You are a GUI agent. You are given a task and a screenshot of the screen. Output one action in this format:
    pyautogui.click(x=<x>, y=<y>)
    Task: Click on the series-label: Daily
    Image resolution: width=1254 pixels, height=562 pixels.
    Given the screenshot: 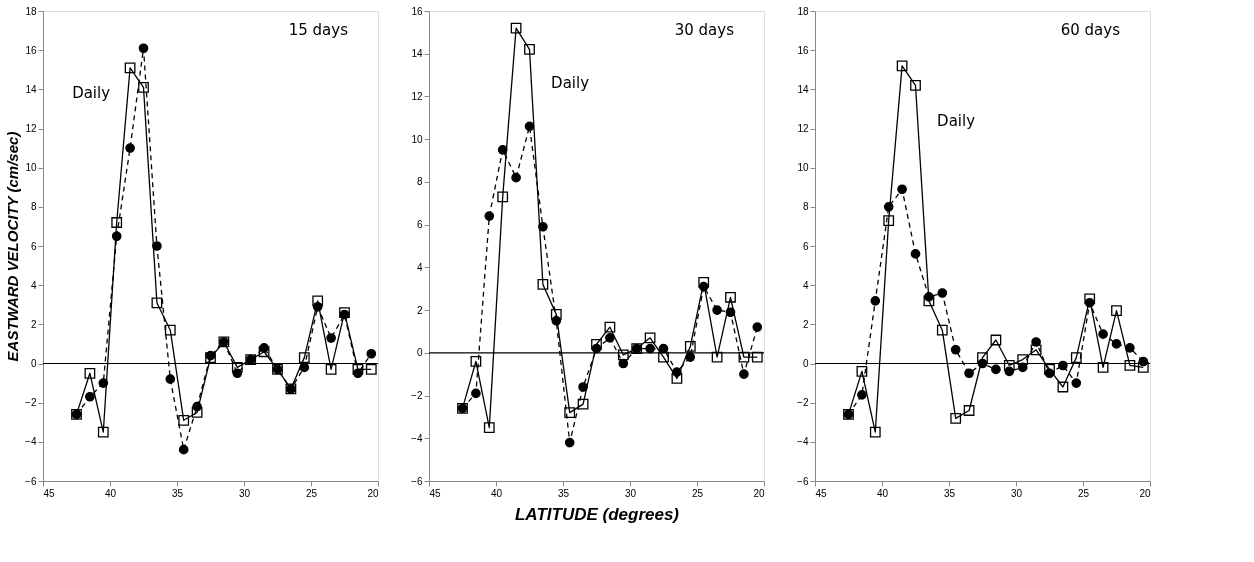 What is the action you would take?
    pyautogui.click(x=570, y=83)
    